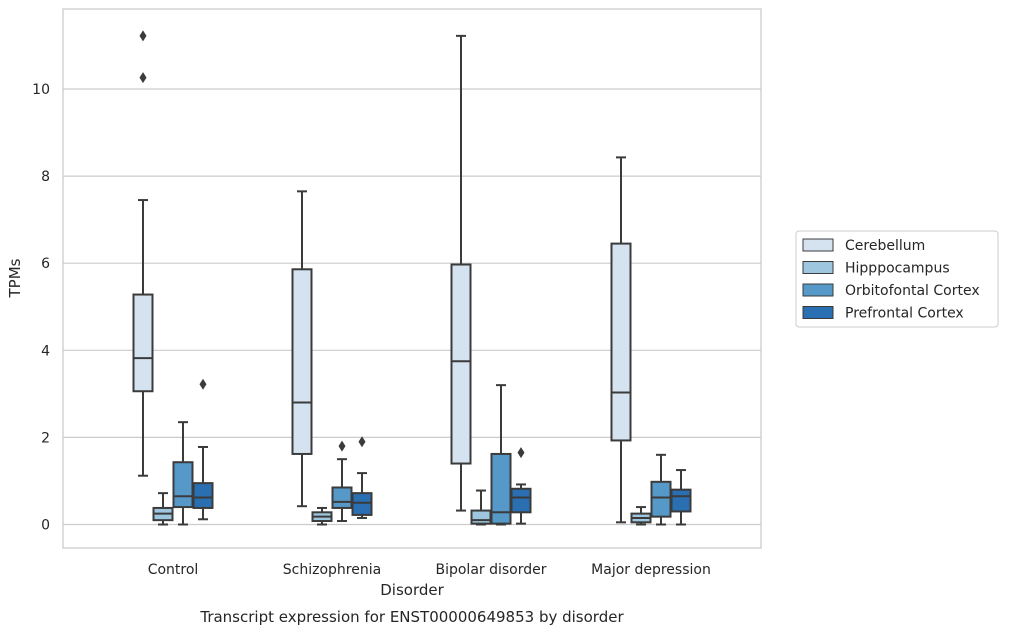  Describe the element at coordinates (15, 278) in the screenshot. I see `y-axis-label: TPMs` at that location.